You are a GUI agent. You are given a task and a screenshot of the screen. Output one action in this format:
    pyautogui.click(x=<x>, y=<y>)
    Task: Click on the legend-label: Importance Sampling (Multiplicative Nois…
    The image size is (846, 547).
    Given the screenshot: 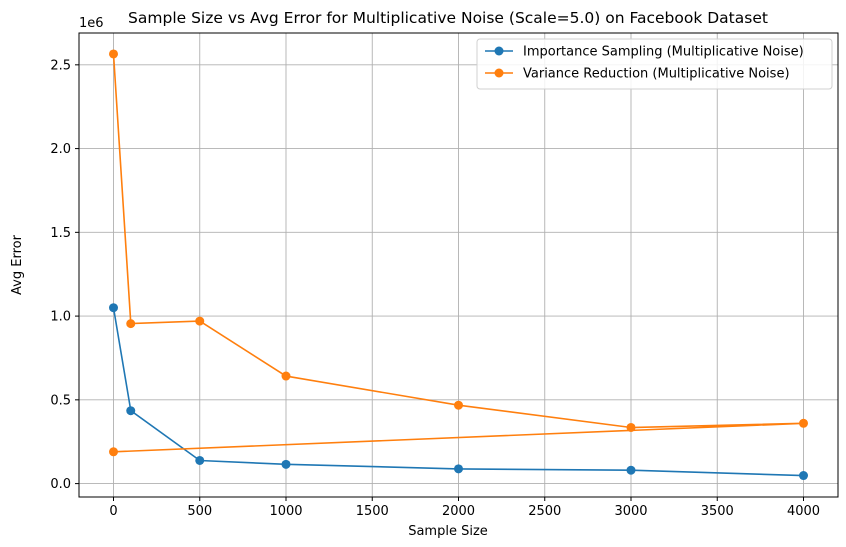 What is the action you would take?
    pyautogui.click(x=663, y=52)
    